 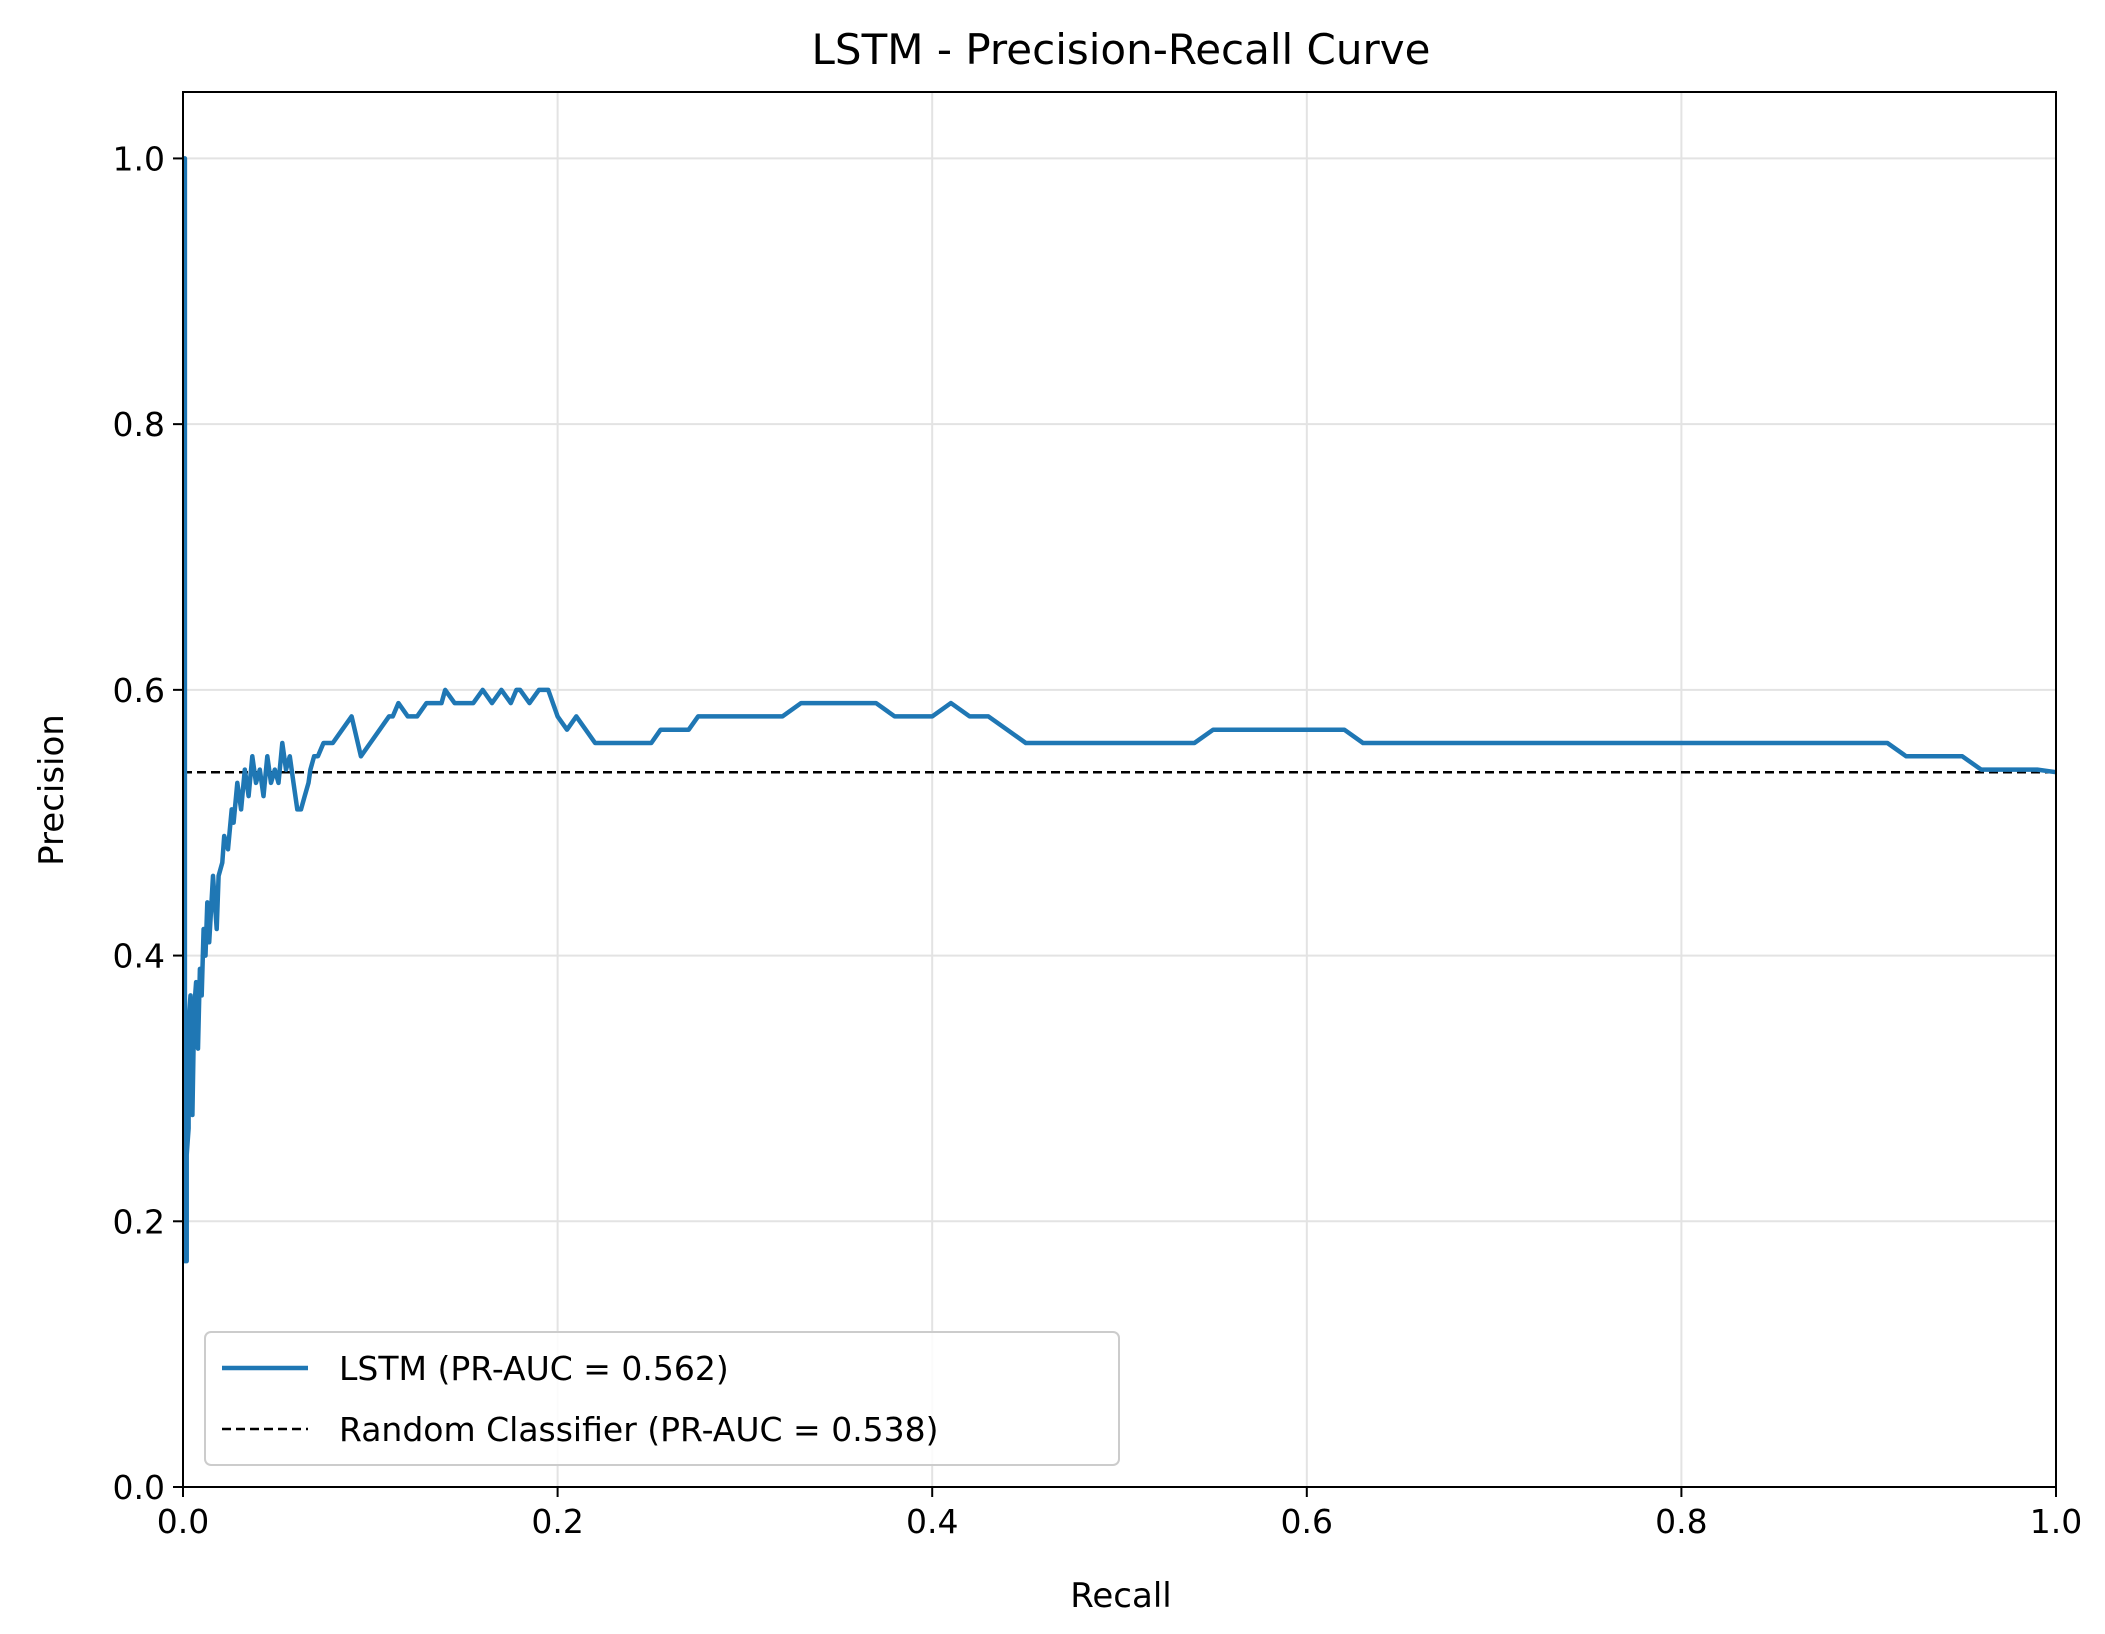 I want to click on x-tick-label-0: 0.0, so click(x=183, y=1521).